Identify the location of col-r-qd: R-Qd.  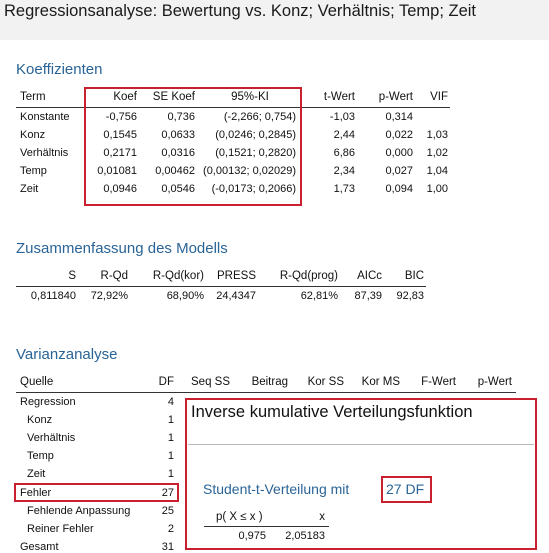
(114, 276).